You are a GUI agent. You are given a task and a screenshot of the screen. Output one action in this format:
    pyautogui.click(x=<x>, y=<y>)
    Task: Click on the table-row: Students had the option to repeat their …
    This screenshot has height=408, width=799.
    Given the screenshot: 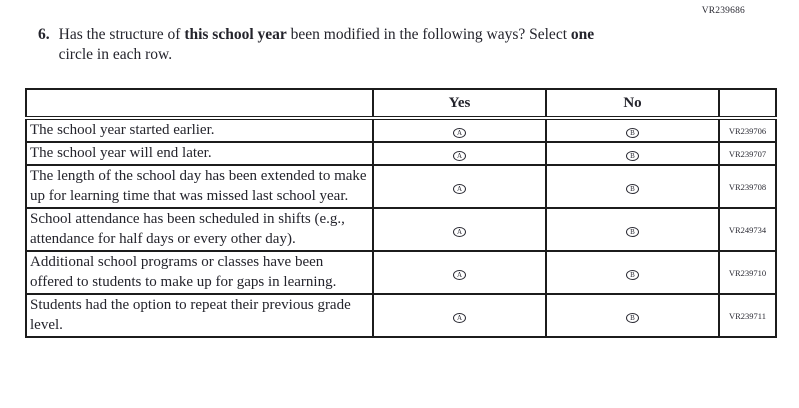 What is the action you would take?
    pyautogui.click(x=401, y=315)
    